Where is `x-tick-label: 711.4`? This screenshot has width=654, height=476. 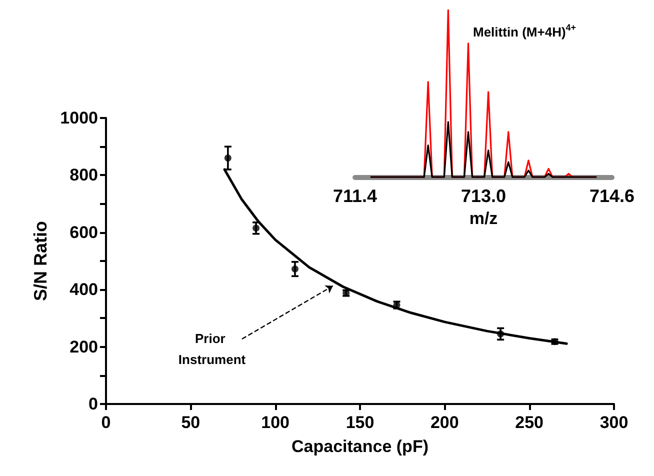
x-tick-label: 711.4 is located at coordinates (355, 196).